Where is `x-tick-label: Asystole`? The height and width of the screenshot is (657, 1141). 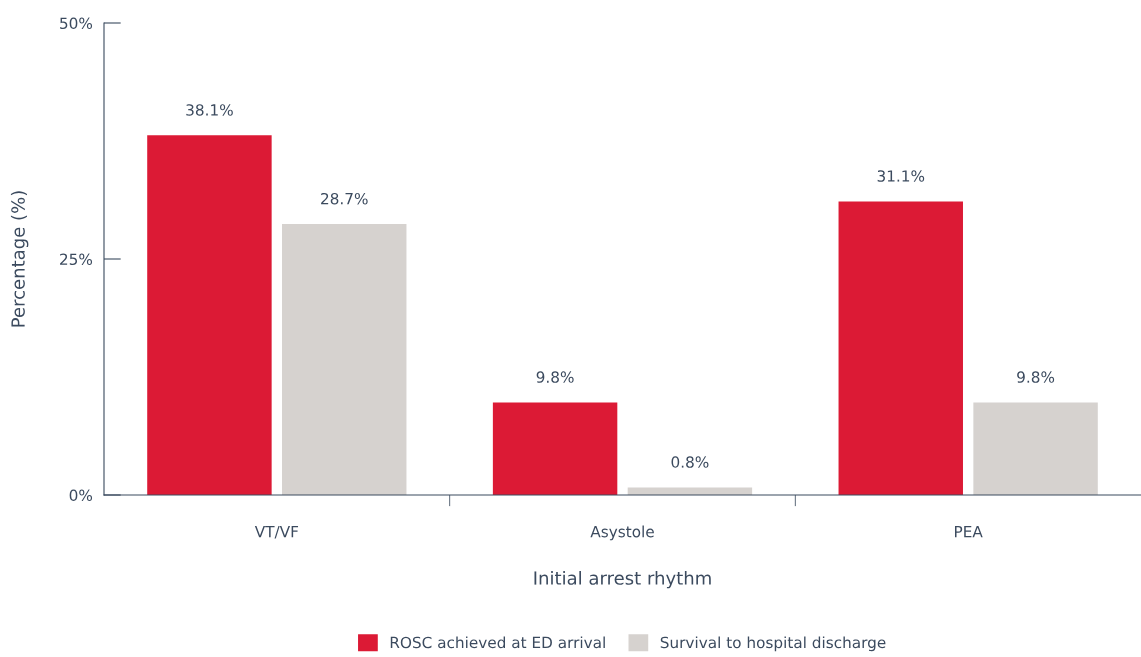 x-tick-label: Asystole is located at coordinates (622, 533).